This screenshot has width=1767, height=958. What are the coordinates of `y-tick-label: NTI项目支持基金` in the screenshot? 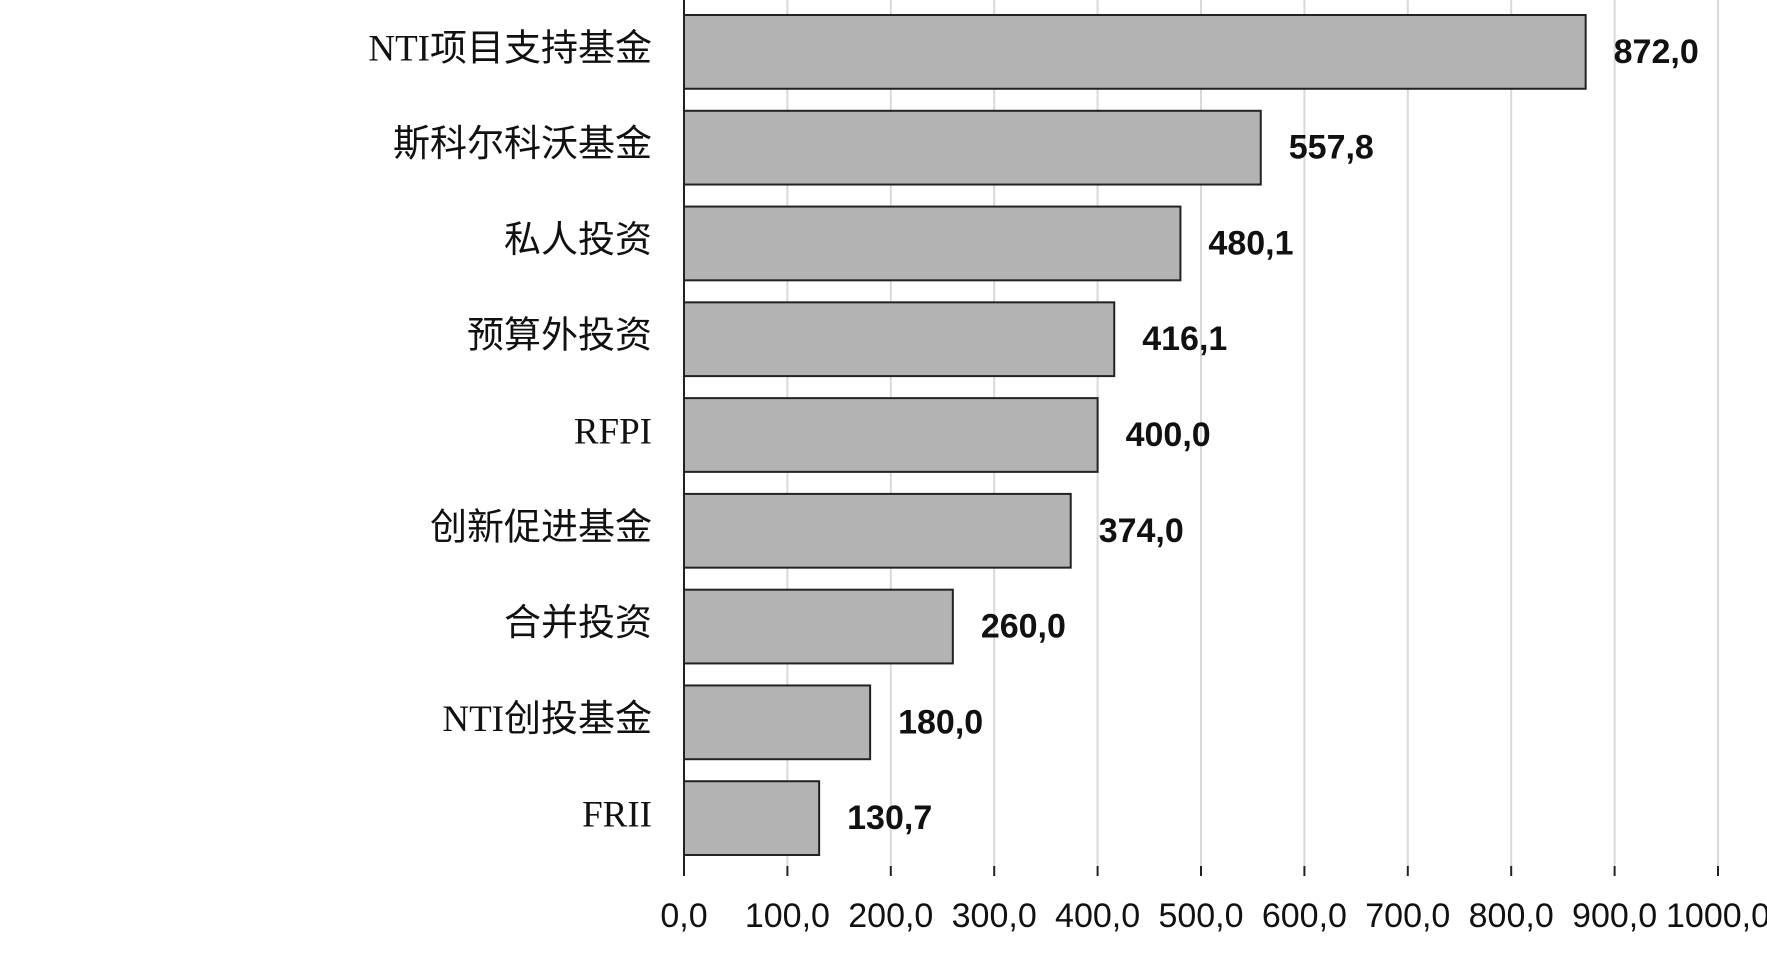 It's located at (510, 48).